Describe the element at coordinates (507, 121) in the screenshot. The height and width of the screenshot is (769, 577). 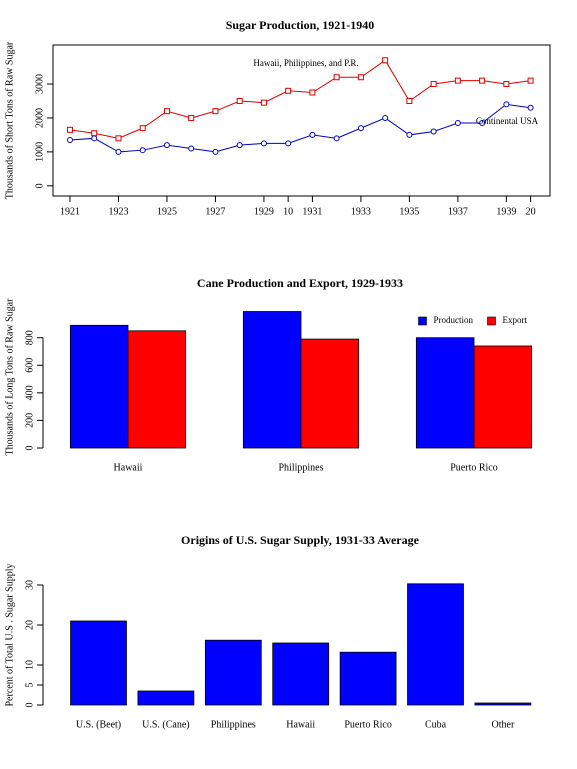
I see `series-annotation: Continental USA` at that location.